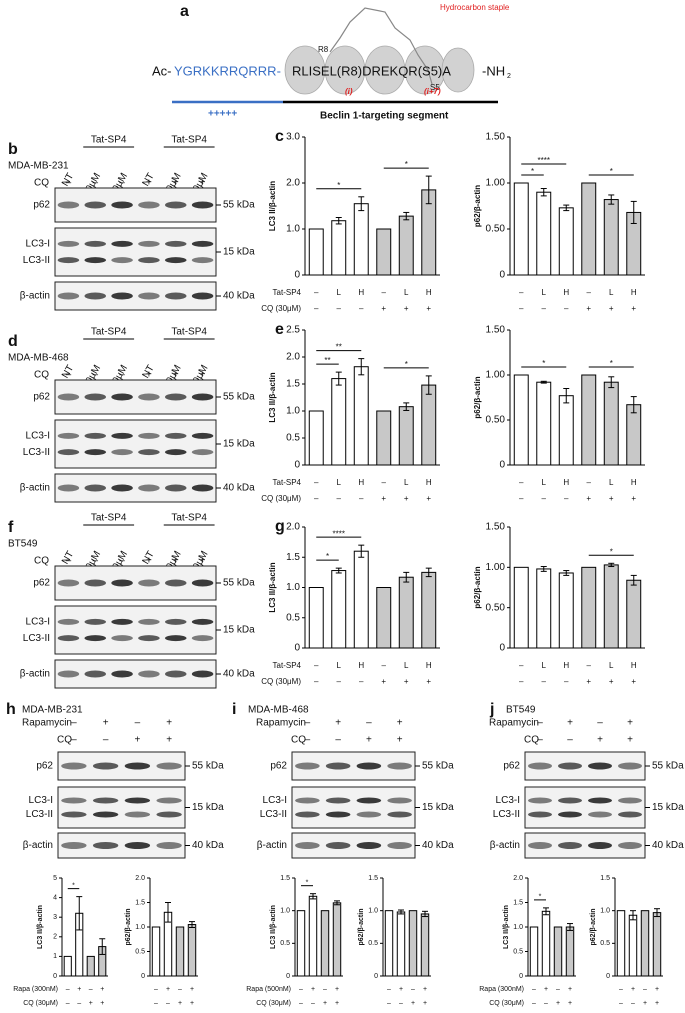 This screenshot has width=685, height=1013. I want to click on sig-label: **, so click(339, 347).